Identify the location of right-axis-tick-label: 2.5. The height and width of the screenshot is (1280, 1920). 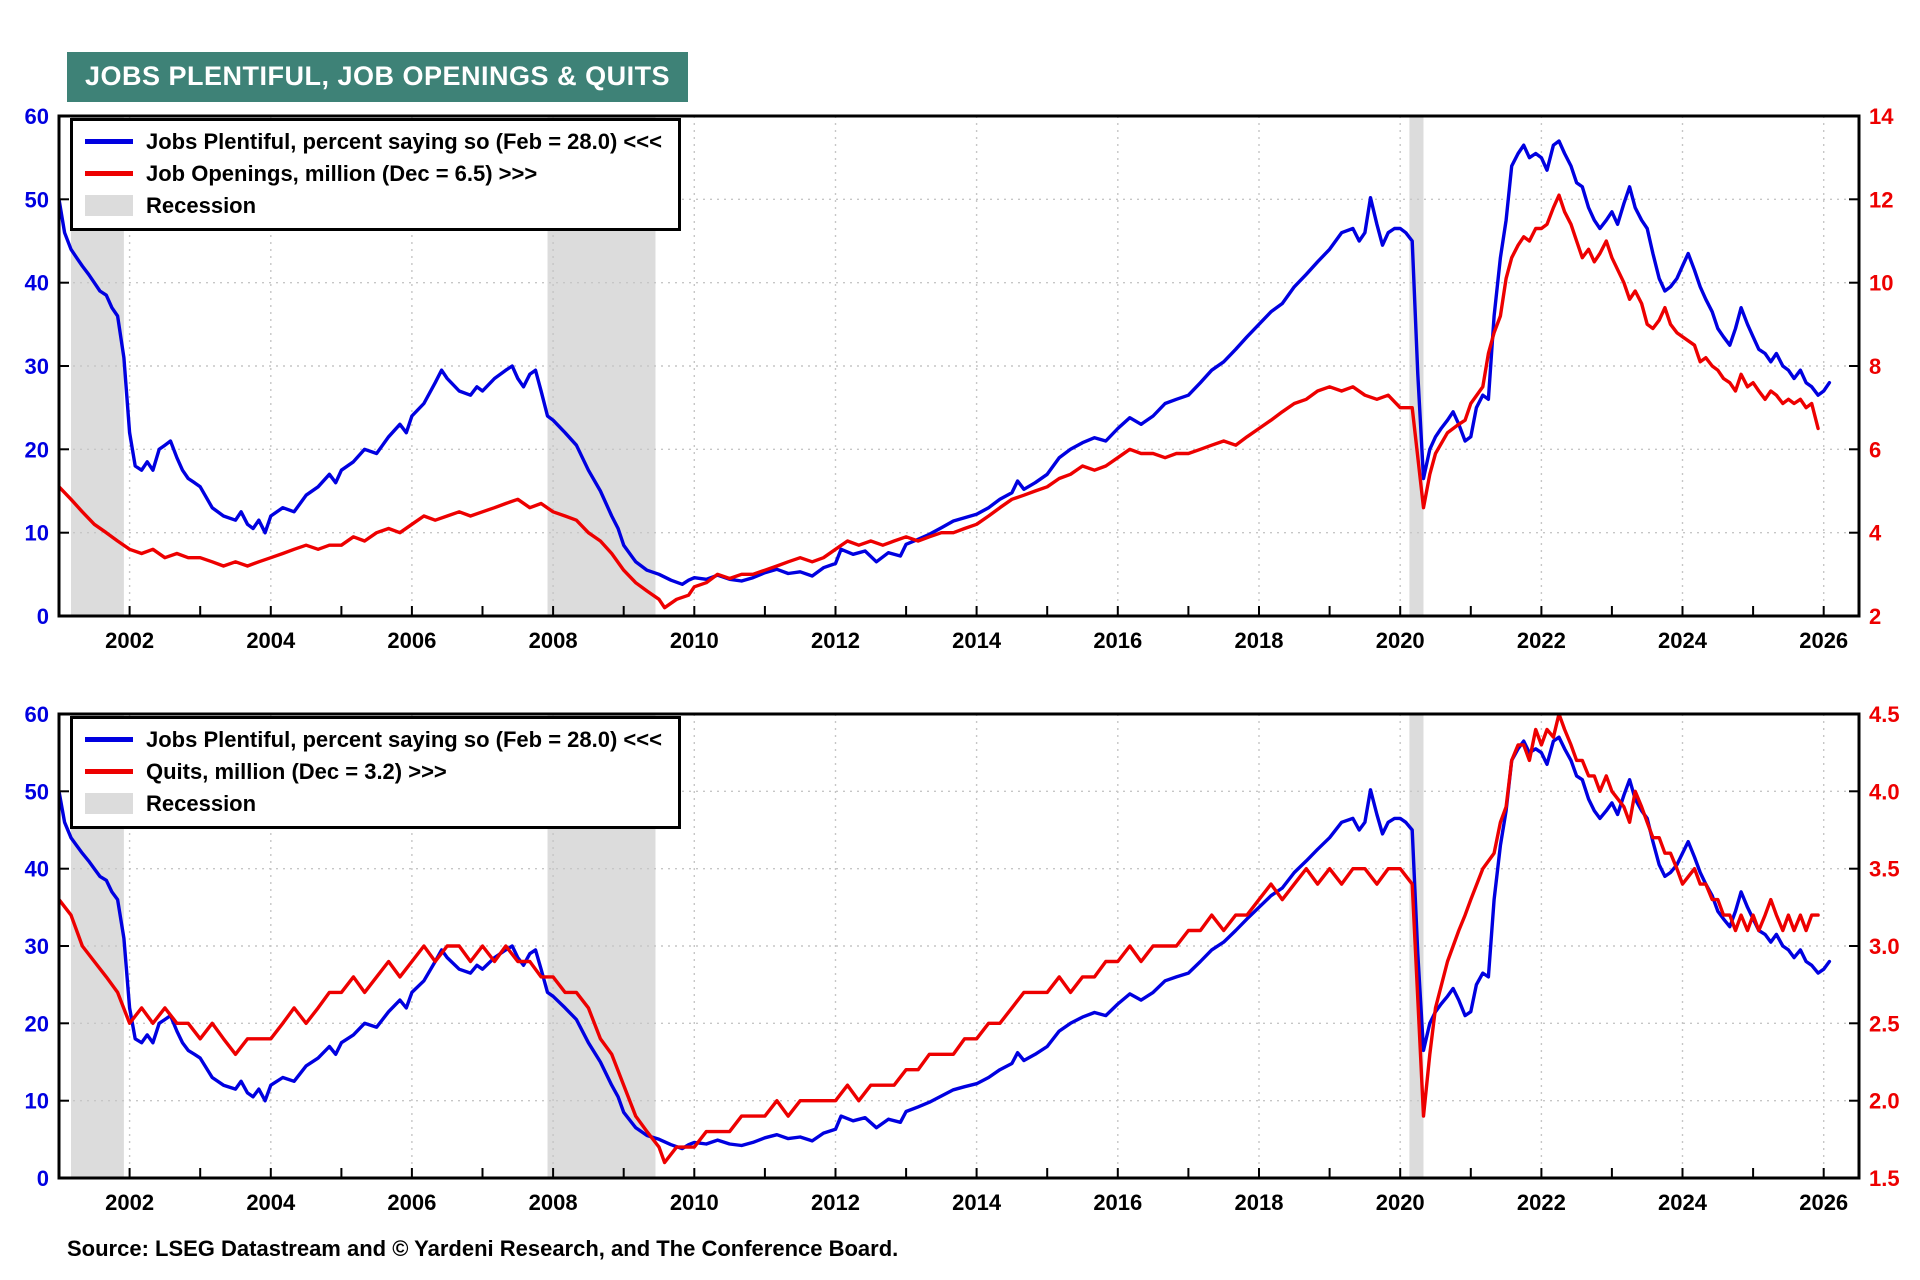
(1884, 1023).